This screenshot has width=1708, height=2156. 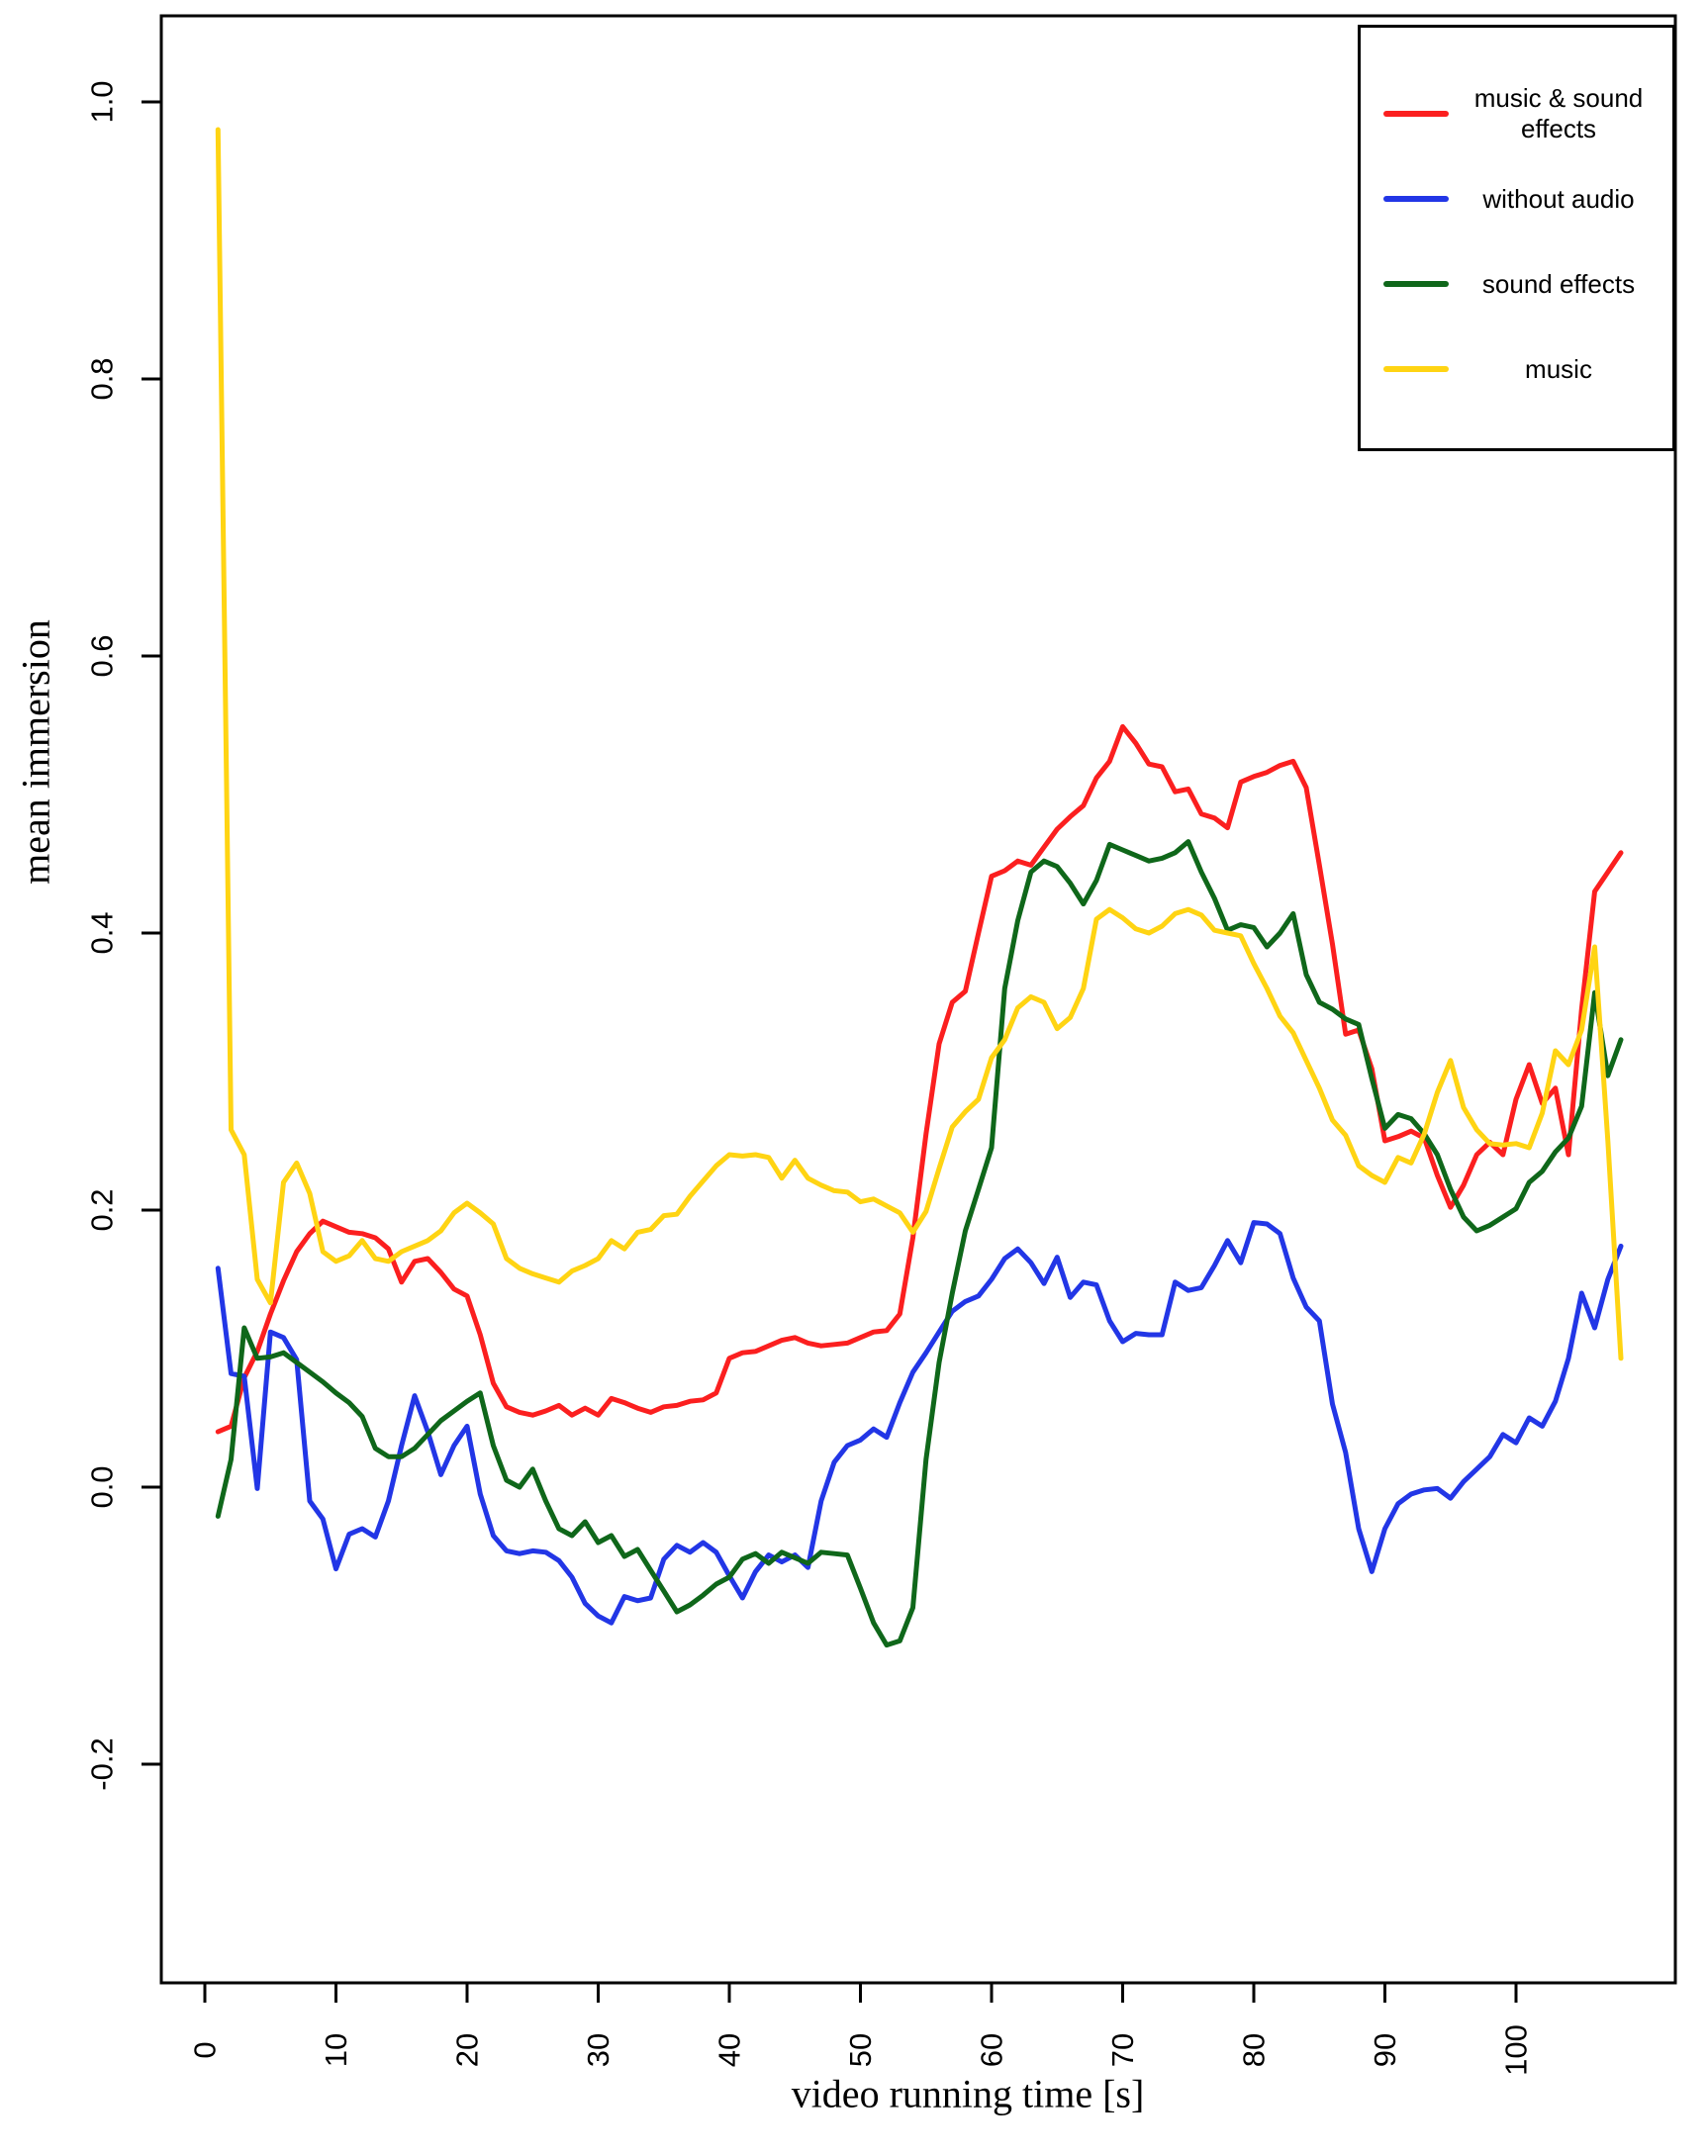 I want to click on svg-text: 0.4, so click(x=102, y=932).